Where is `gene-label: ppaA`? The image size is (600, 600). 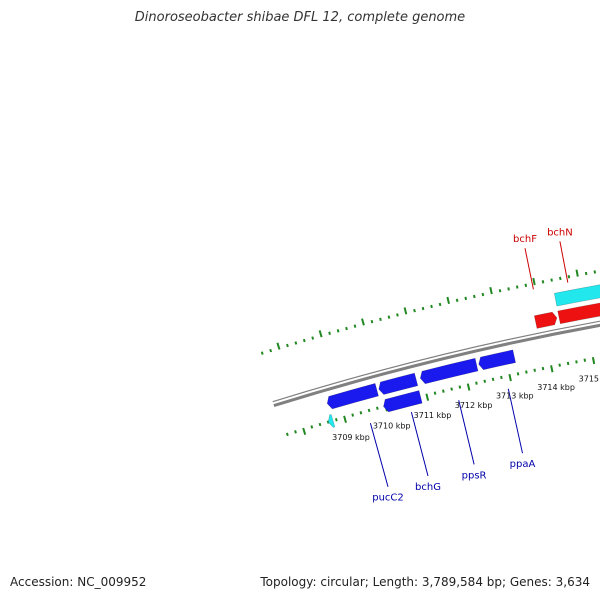
gene-label: ppaA is located at coordinates (523, 464).